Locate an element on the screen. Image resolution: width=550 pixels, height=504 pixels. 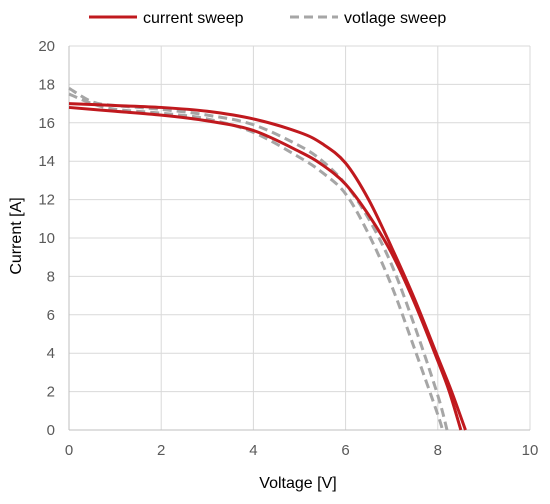
y-axis-title: Current [A] is located at coordinates (16, 235).